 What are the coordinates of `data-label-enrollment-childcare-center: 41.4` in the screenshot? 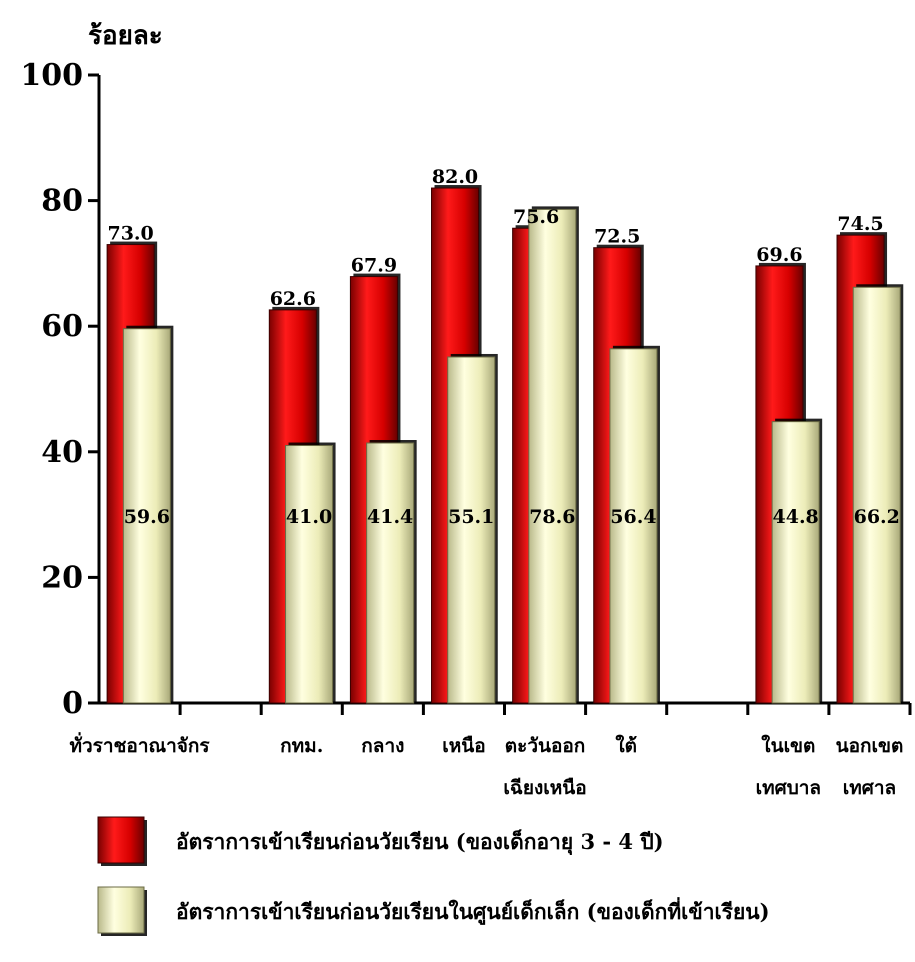 It's located at (390, 517).